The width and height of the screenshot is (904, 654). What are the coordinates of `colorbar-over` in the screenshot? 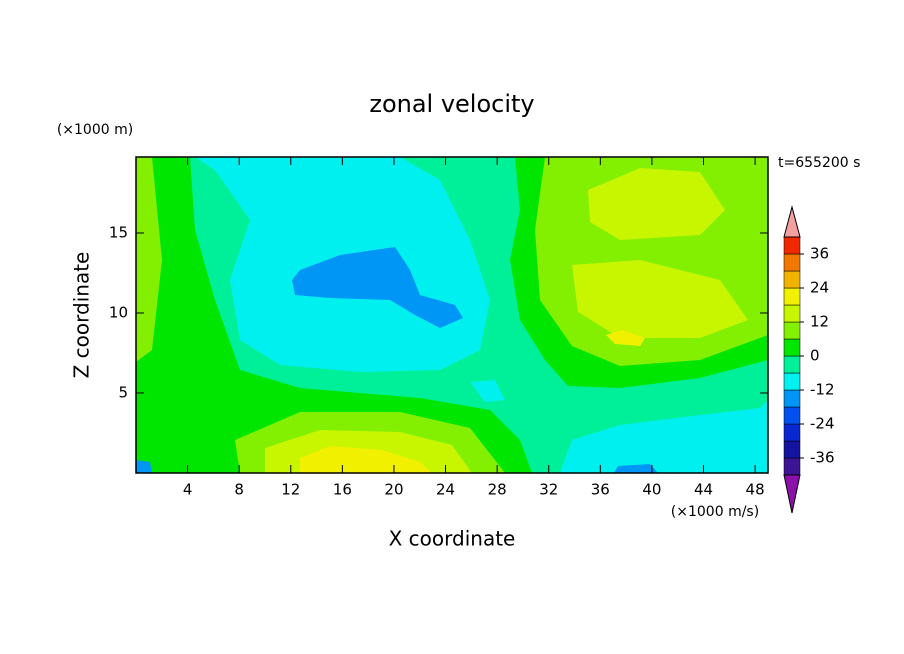 It's located at (792, 221).